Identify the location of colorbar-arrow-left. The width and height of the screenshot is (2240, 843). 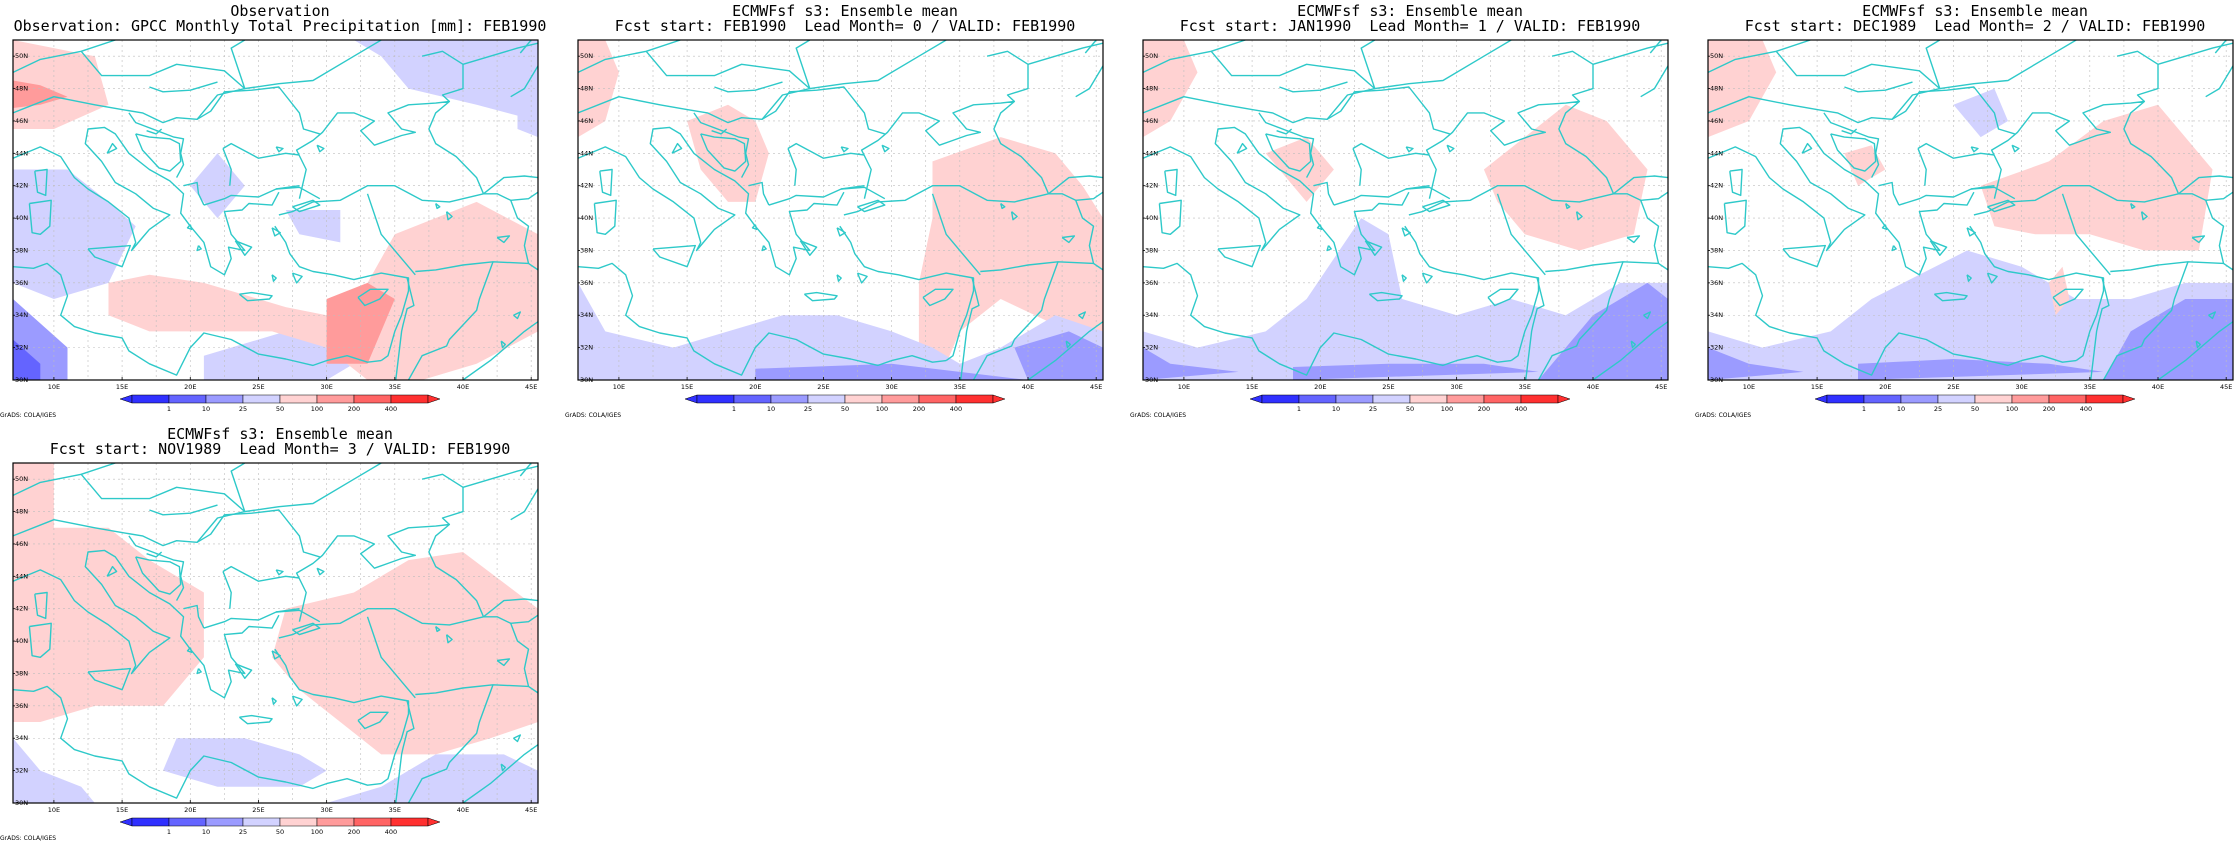
(1821, 399).